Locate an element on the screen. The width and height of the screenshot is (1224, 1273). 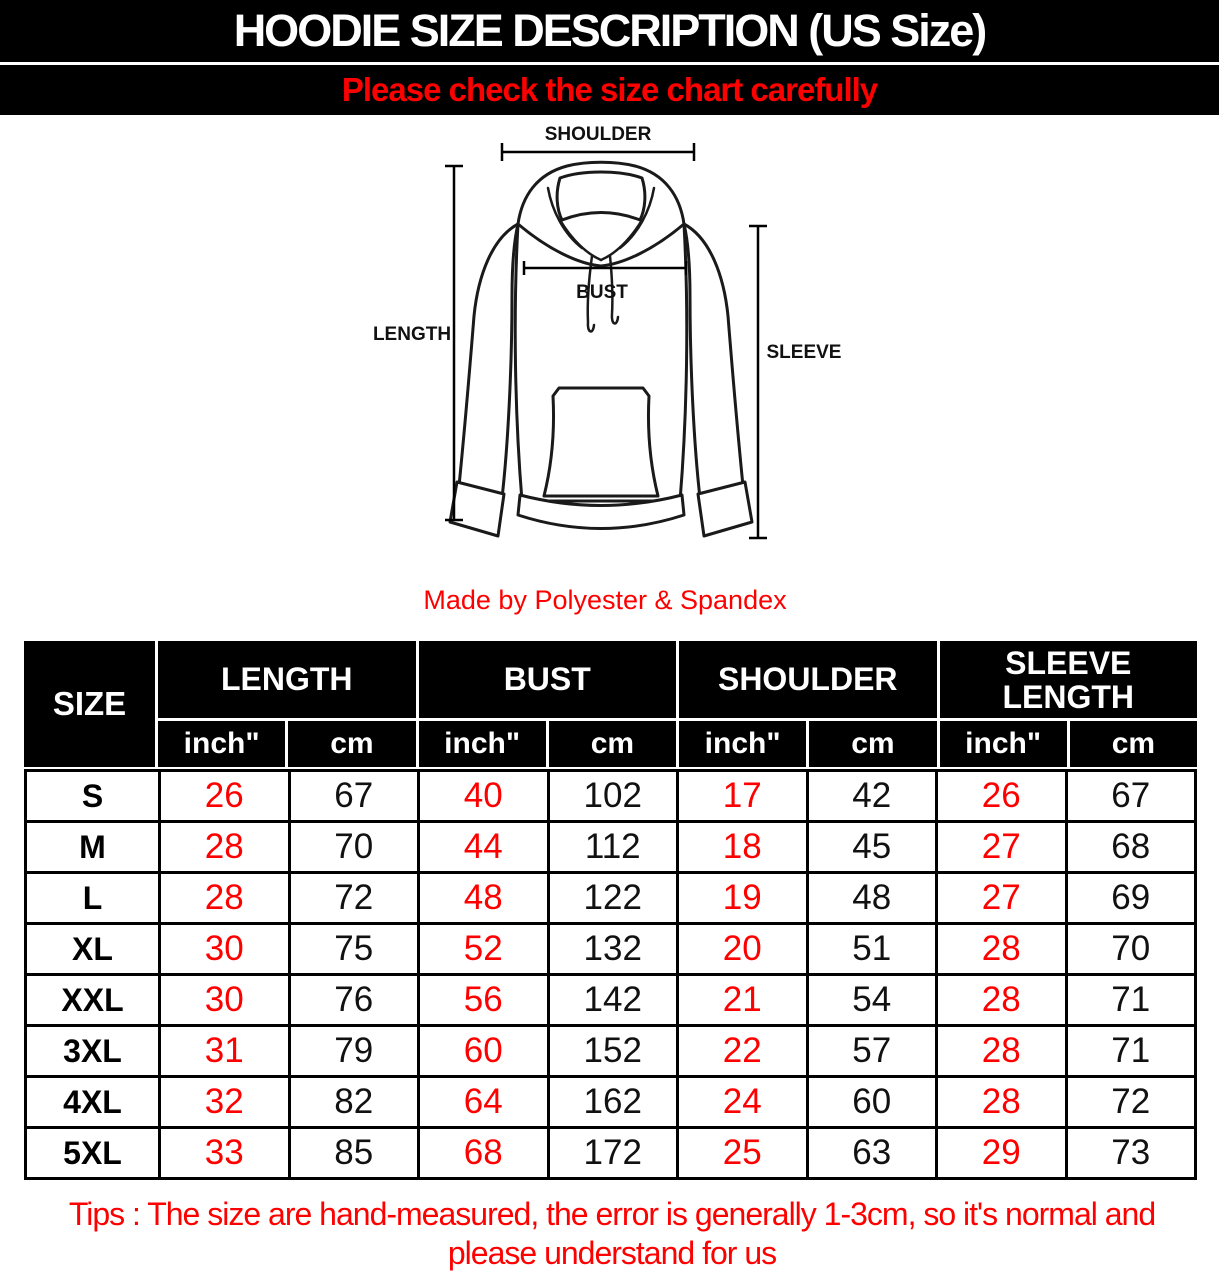
value-cell: 57 is located at coordinates (871, 1051).